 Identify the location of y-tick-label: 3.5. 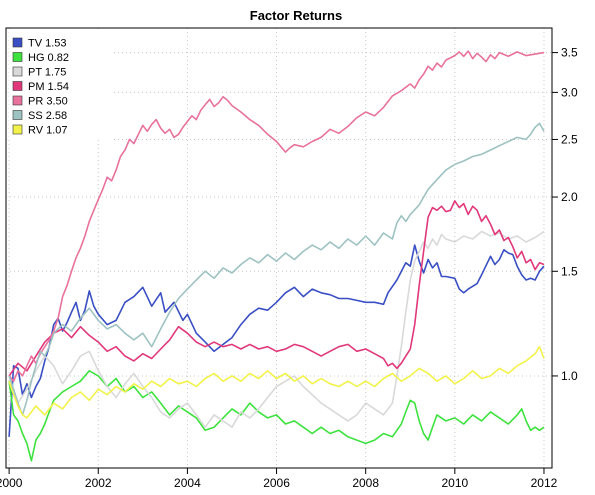
(569, 53).